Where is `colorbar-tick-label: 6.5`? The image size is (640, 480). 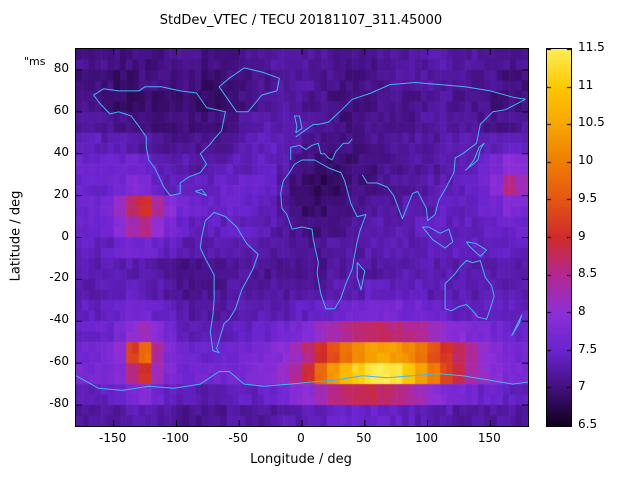
colorbar-tick-label: 6.5 is located at coordinates (588, 424).